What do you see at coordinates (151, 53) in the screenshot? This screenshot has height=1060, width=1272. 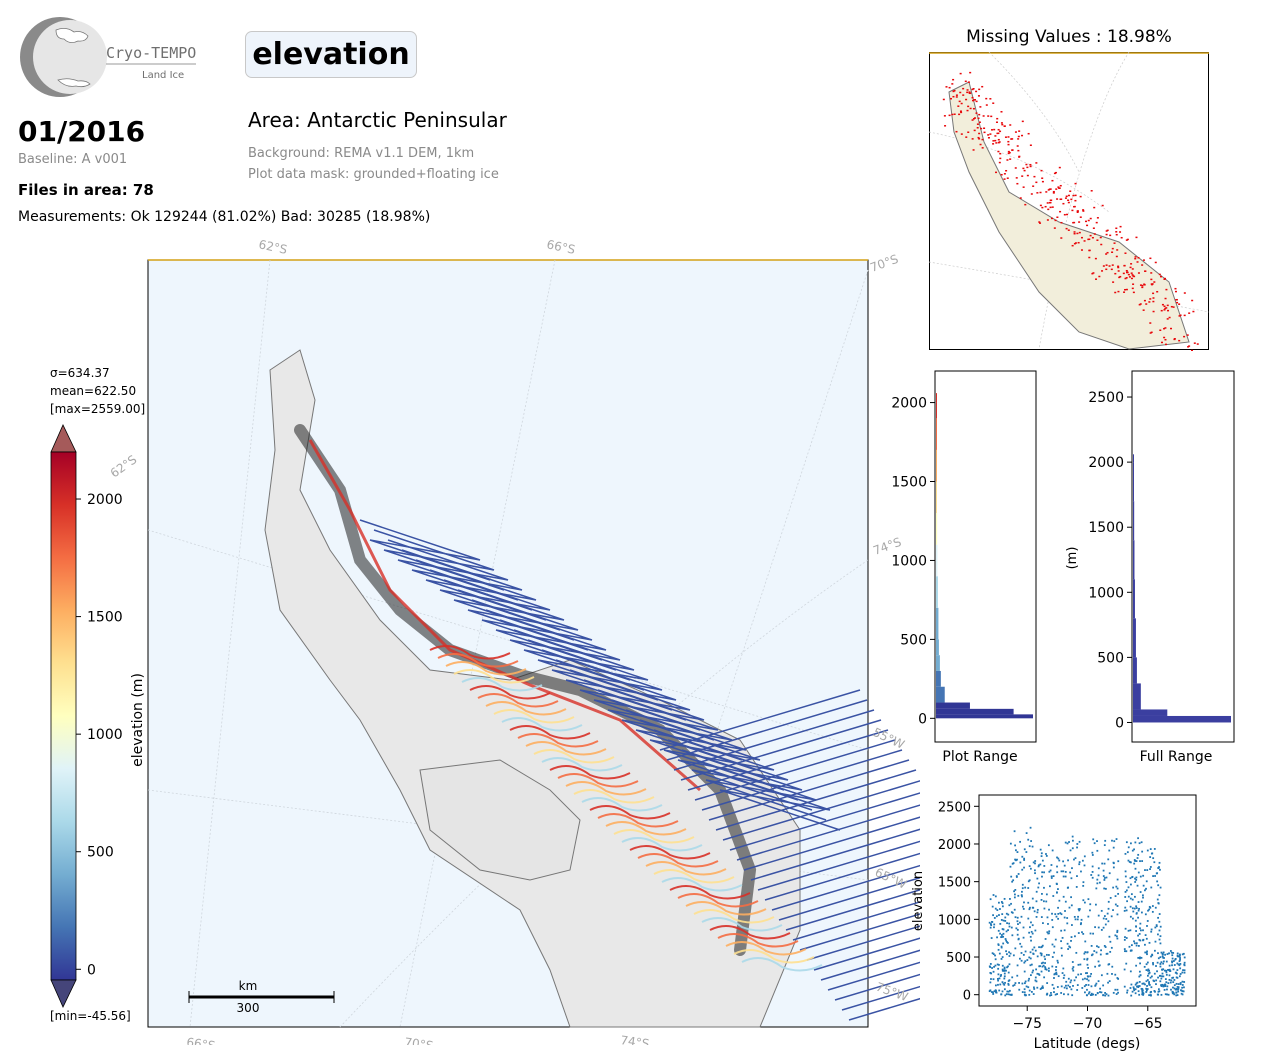 I see `logo-name: Cryo-TEMPO` at bounding box center [151, 53].